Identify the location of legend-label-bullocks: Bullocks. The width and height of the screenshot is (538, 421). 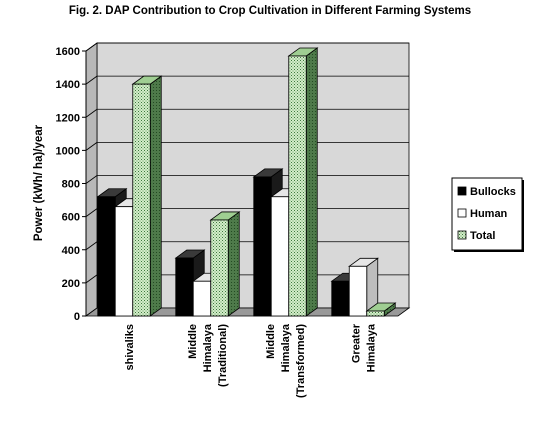
(493, 192).